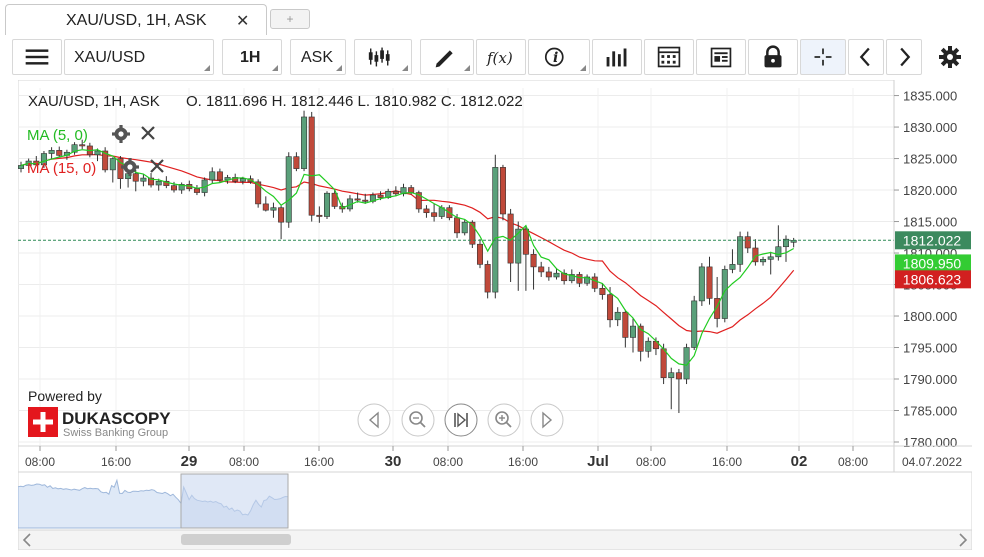 This screenshot has height=557, width=984. What do you see at coordinates (290, 19) in the screenshot?
I see `new-tab-button: +` at bounding box center [290, 19].